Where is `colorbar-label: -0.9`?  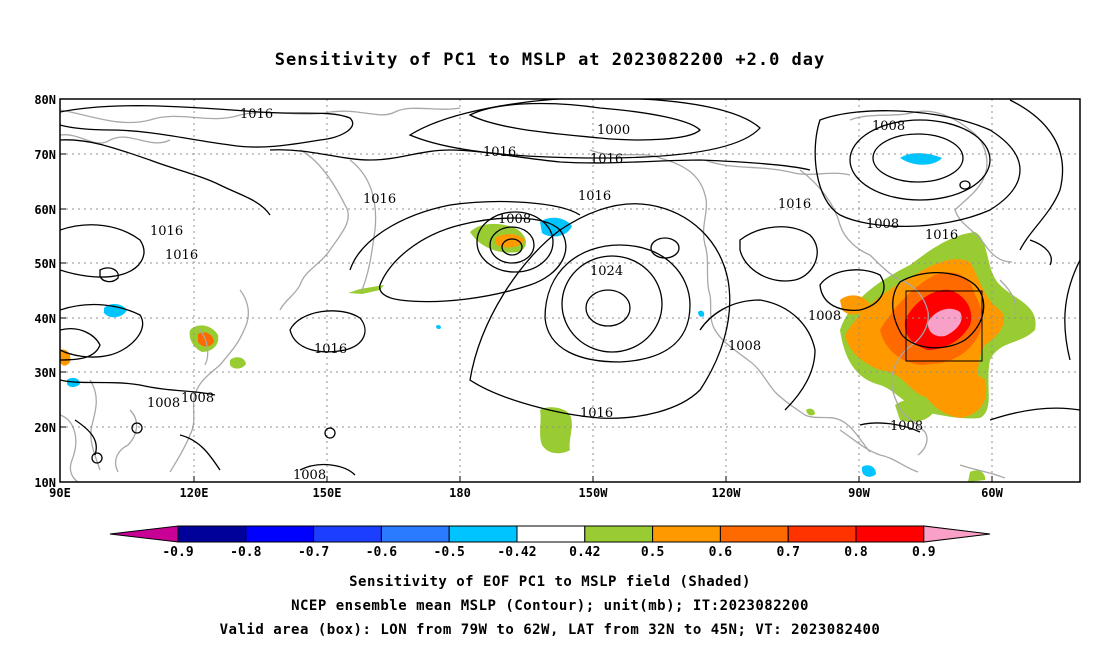
colorbar-label: -0.9 is located at coordinates (177, 552).